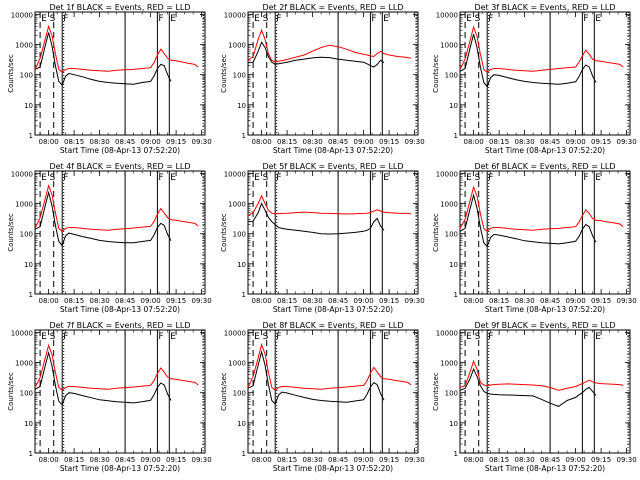 Image resolution: width=640 pixels, height=480 pixels. What do you see at coordinates (332, 7) in the screenshot?
I see `panel-title: Det 2f BLACK = Events, RED = LLD` at bounding box center [332, 7].